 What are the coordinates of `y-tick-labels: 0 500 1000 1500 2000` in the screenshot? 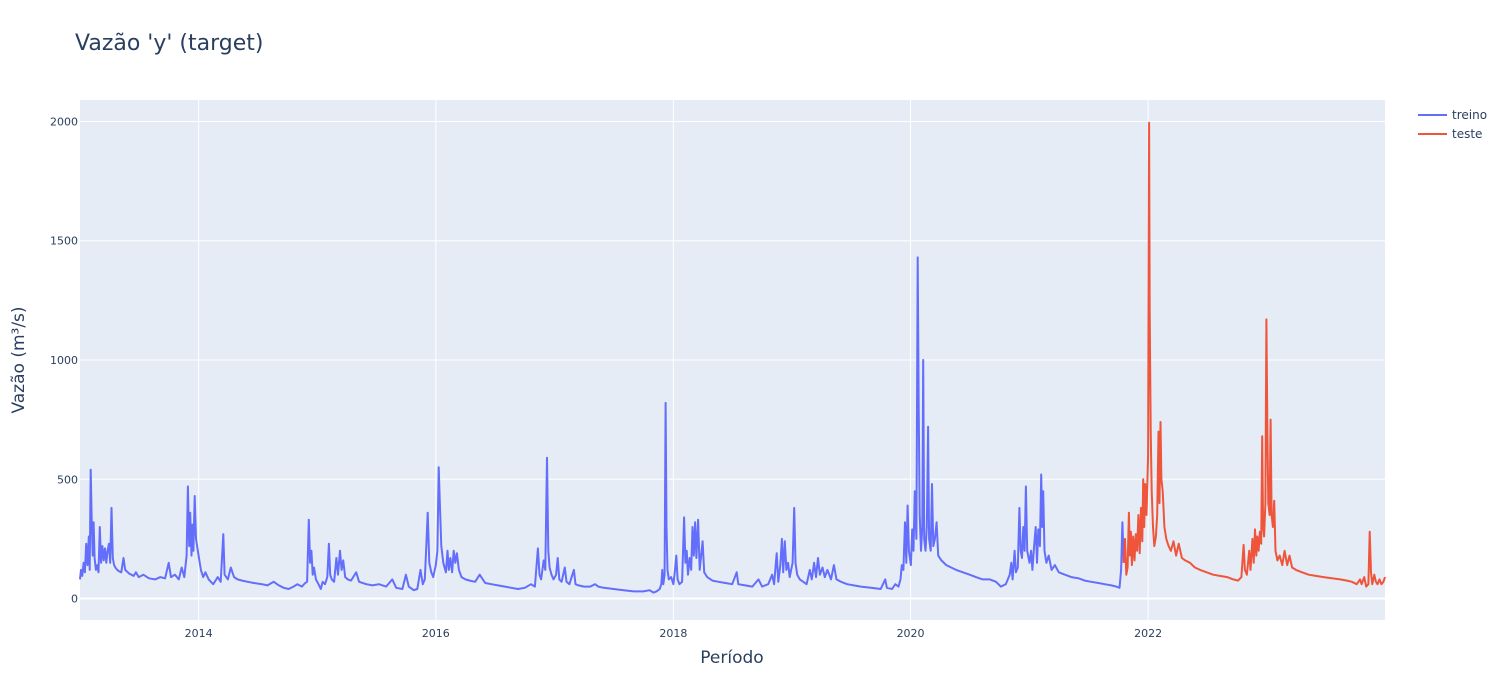 It's located at (64, 360).